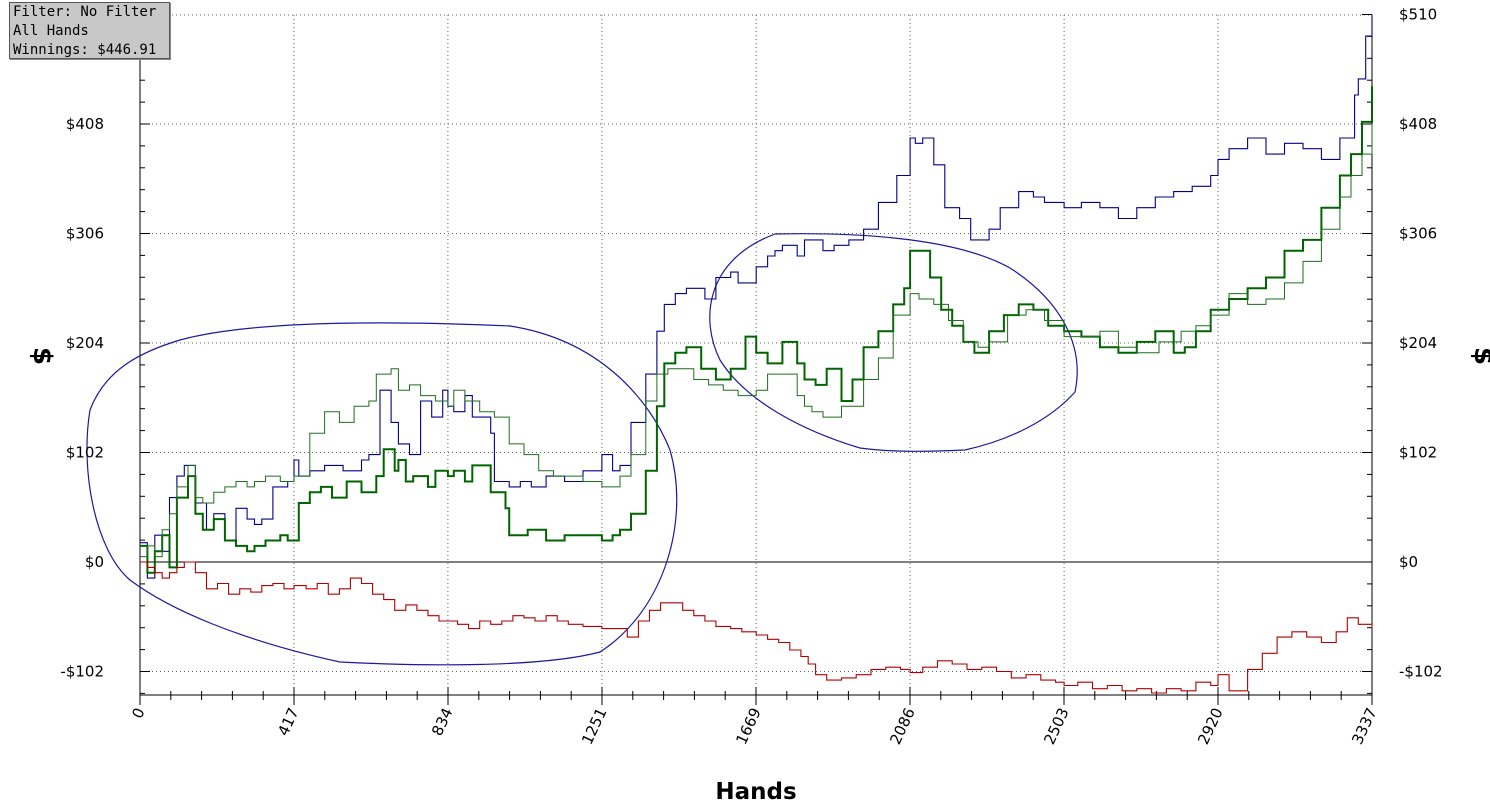  Describe the element at coordinates (1418, 234) in the screenshot. I see `y-tick-label-right: $306` at that location.